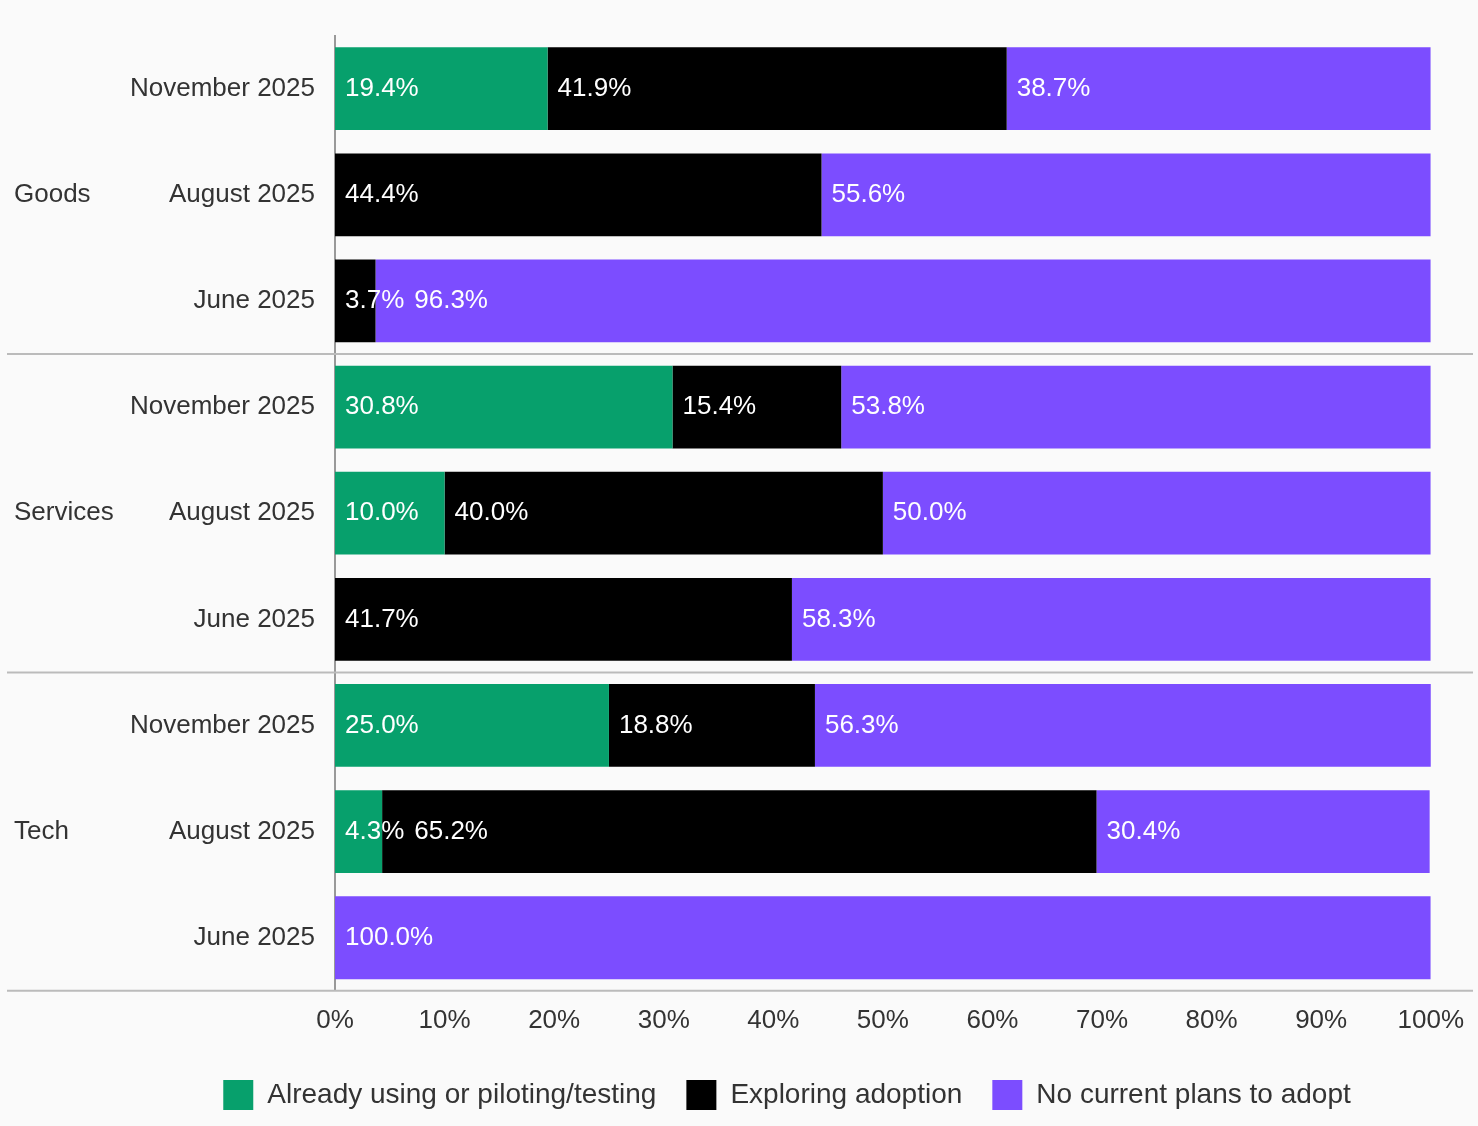  What do you see at coordinates (594, 86) in the screenshot?
I see `data-label: 41.9%` at bounding box center [594, 86].